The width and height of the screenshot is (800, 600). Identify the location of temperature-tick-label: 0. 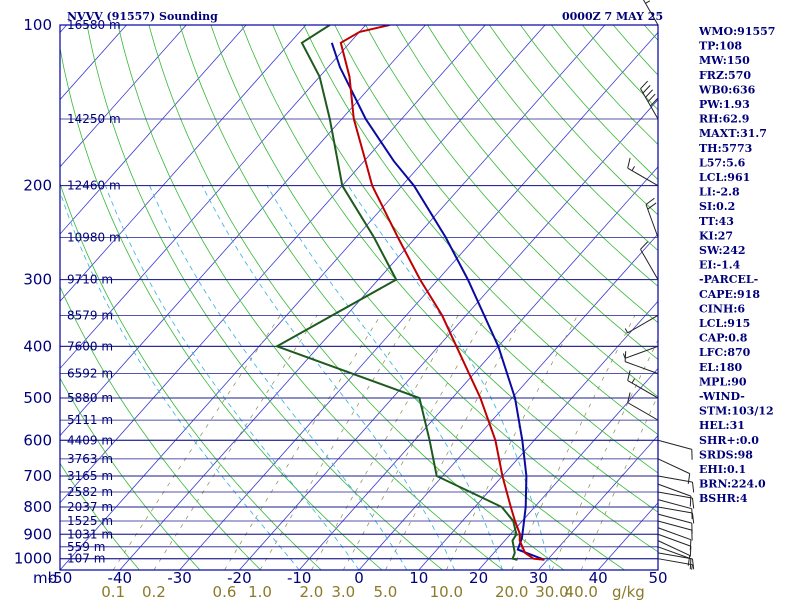
(359, 578).